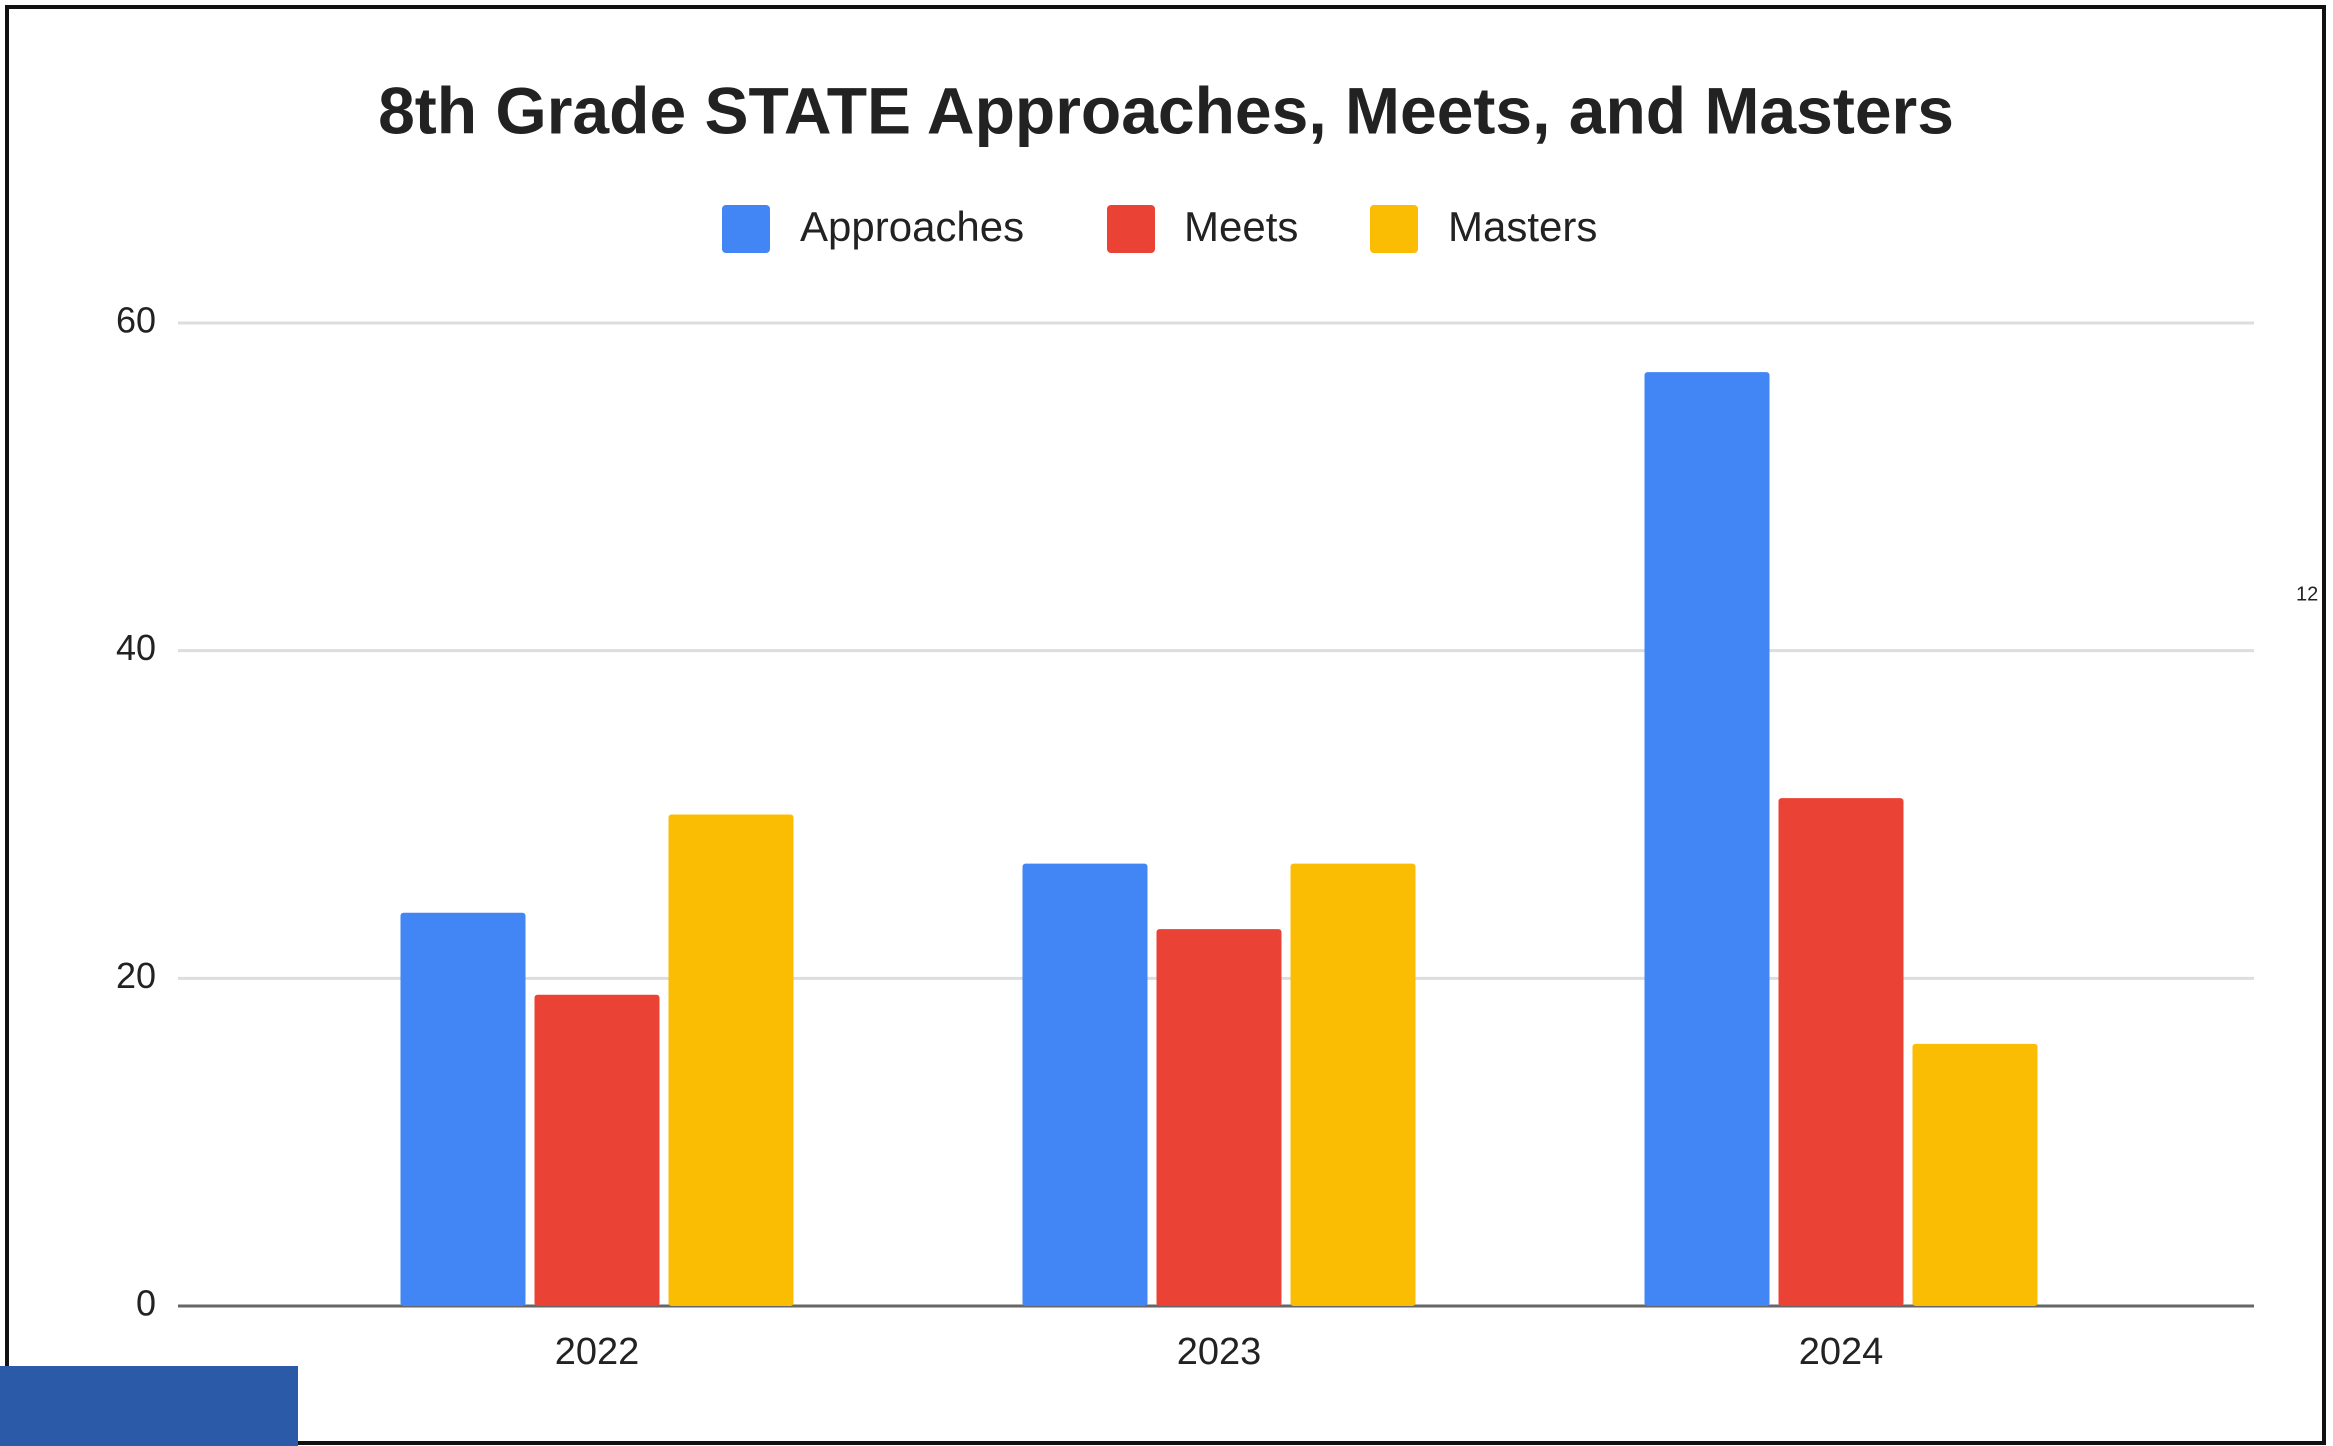 The height and width of the screenshot is (1446, 2333). What do you see at coordinates (1241, 226) in the screenshot?
I see `legend-label: Meets` at bounding box center [1241, 226].